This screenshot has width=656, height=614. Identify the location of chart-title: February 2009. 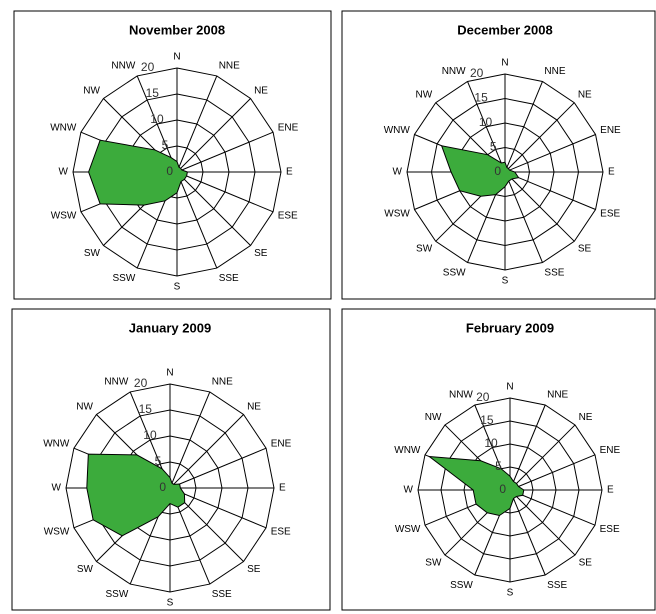
(510, 327).